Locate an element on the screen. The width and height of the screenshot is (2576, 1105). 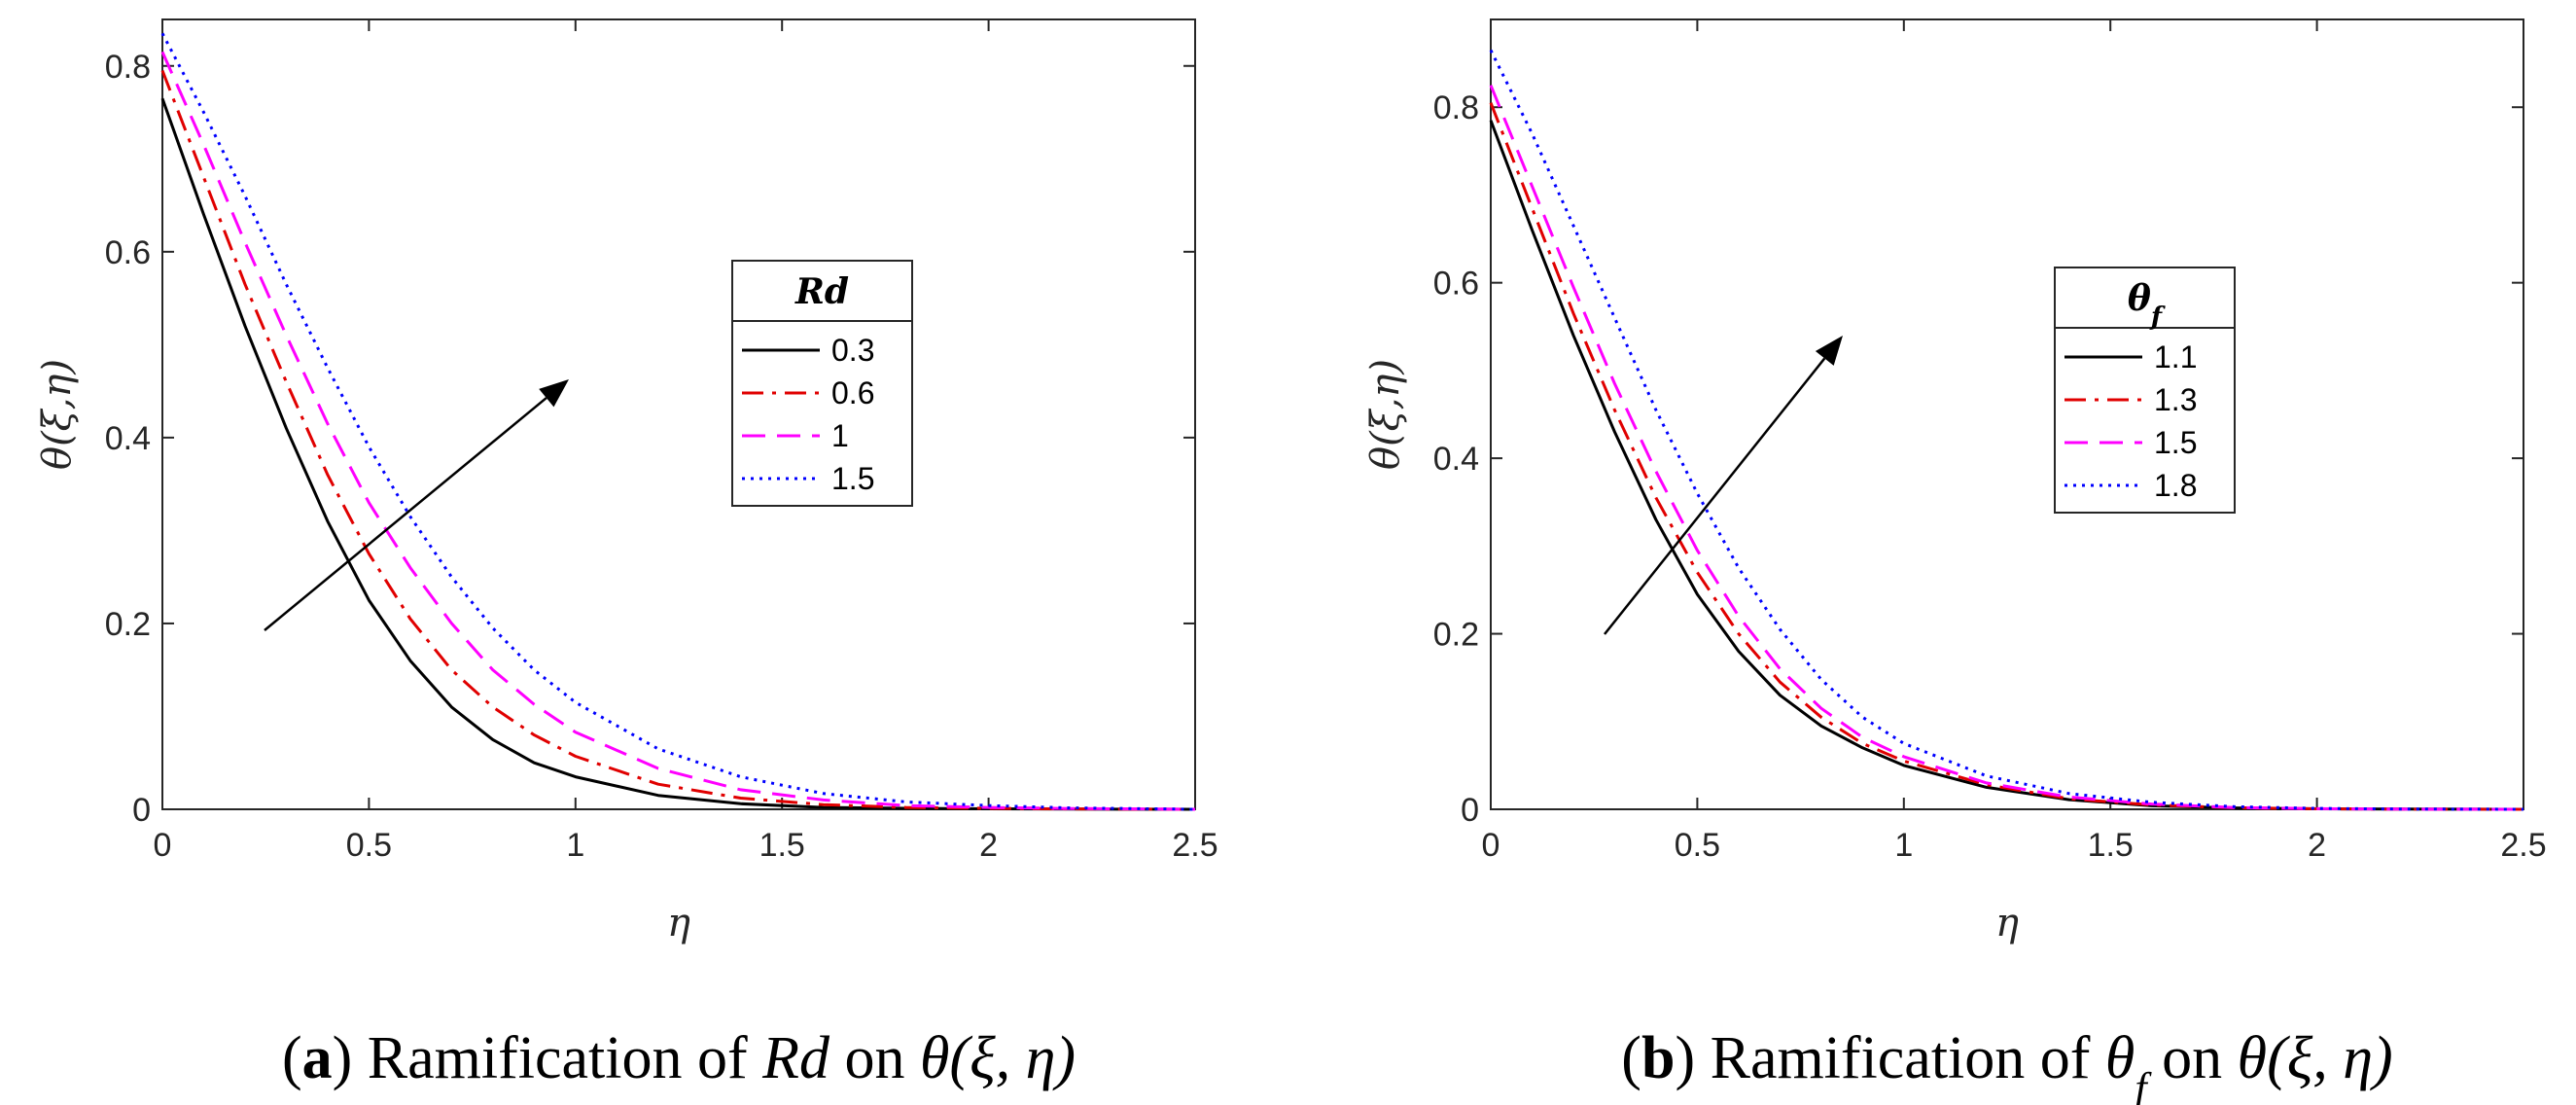
legend-label-2: 1 is located at coordinates (840, 435).